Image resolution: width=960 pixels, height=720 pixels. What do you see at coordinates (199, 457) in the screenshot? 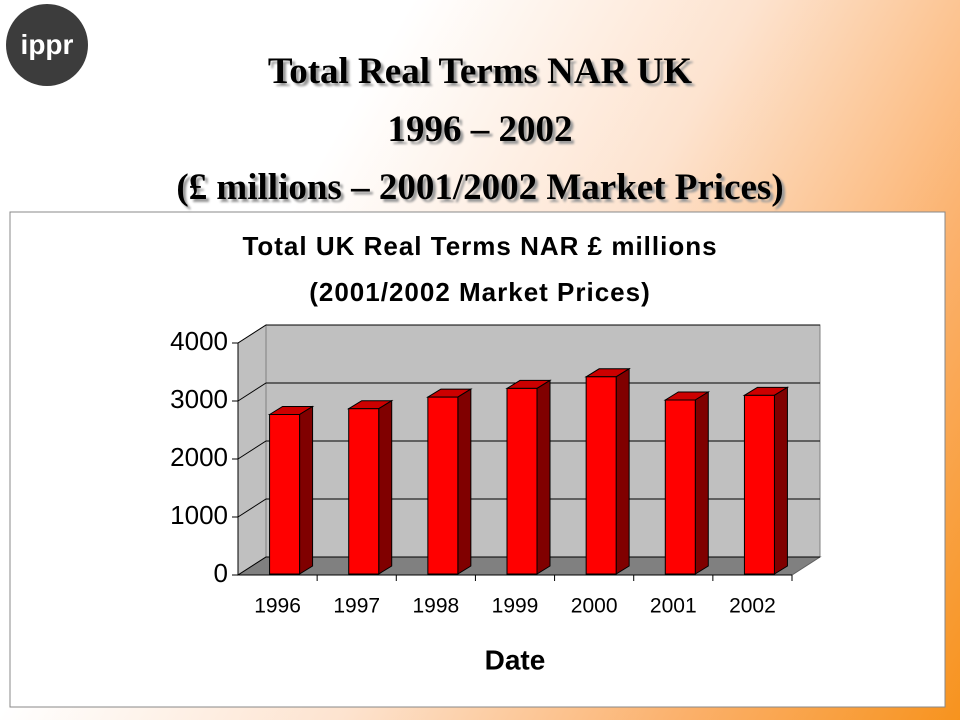
I see `y-tick-label: 2000` at bounding box center [199, 457].